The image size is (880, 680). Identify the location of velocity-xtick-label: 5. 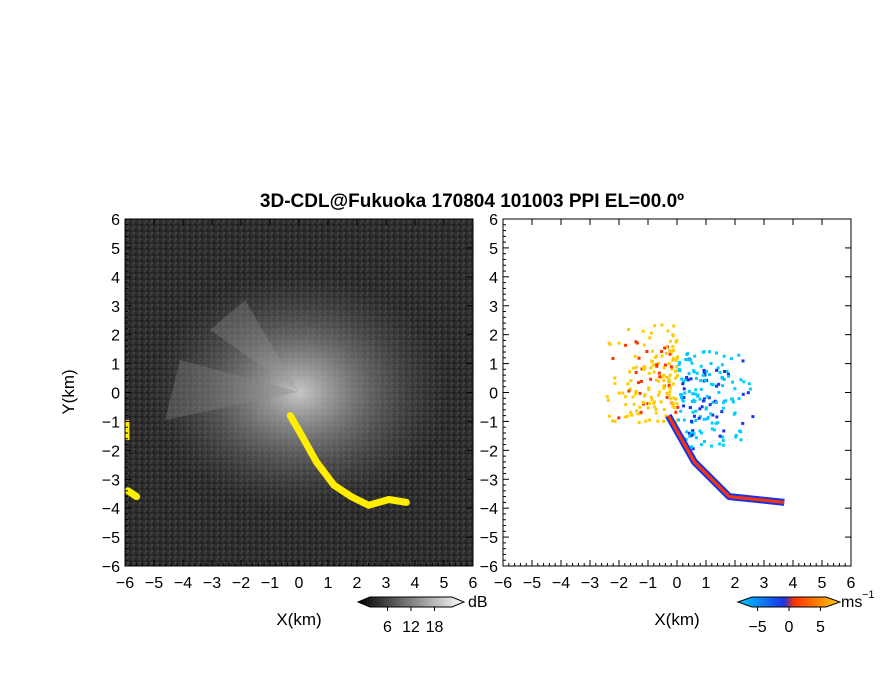
(822, 583).